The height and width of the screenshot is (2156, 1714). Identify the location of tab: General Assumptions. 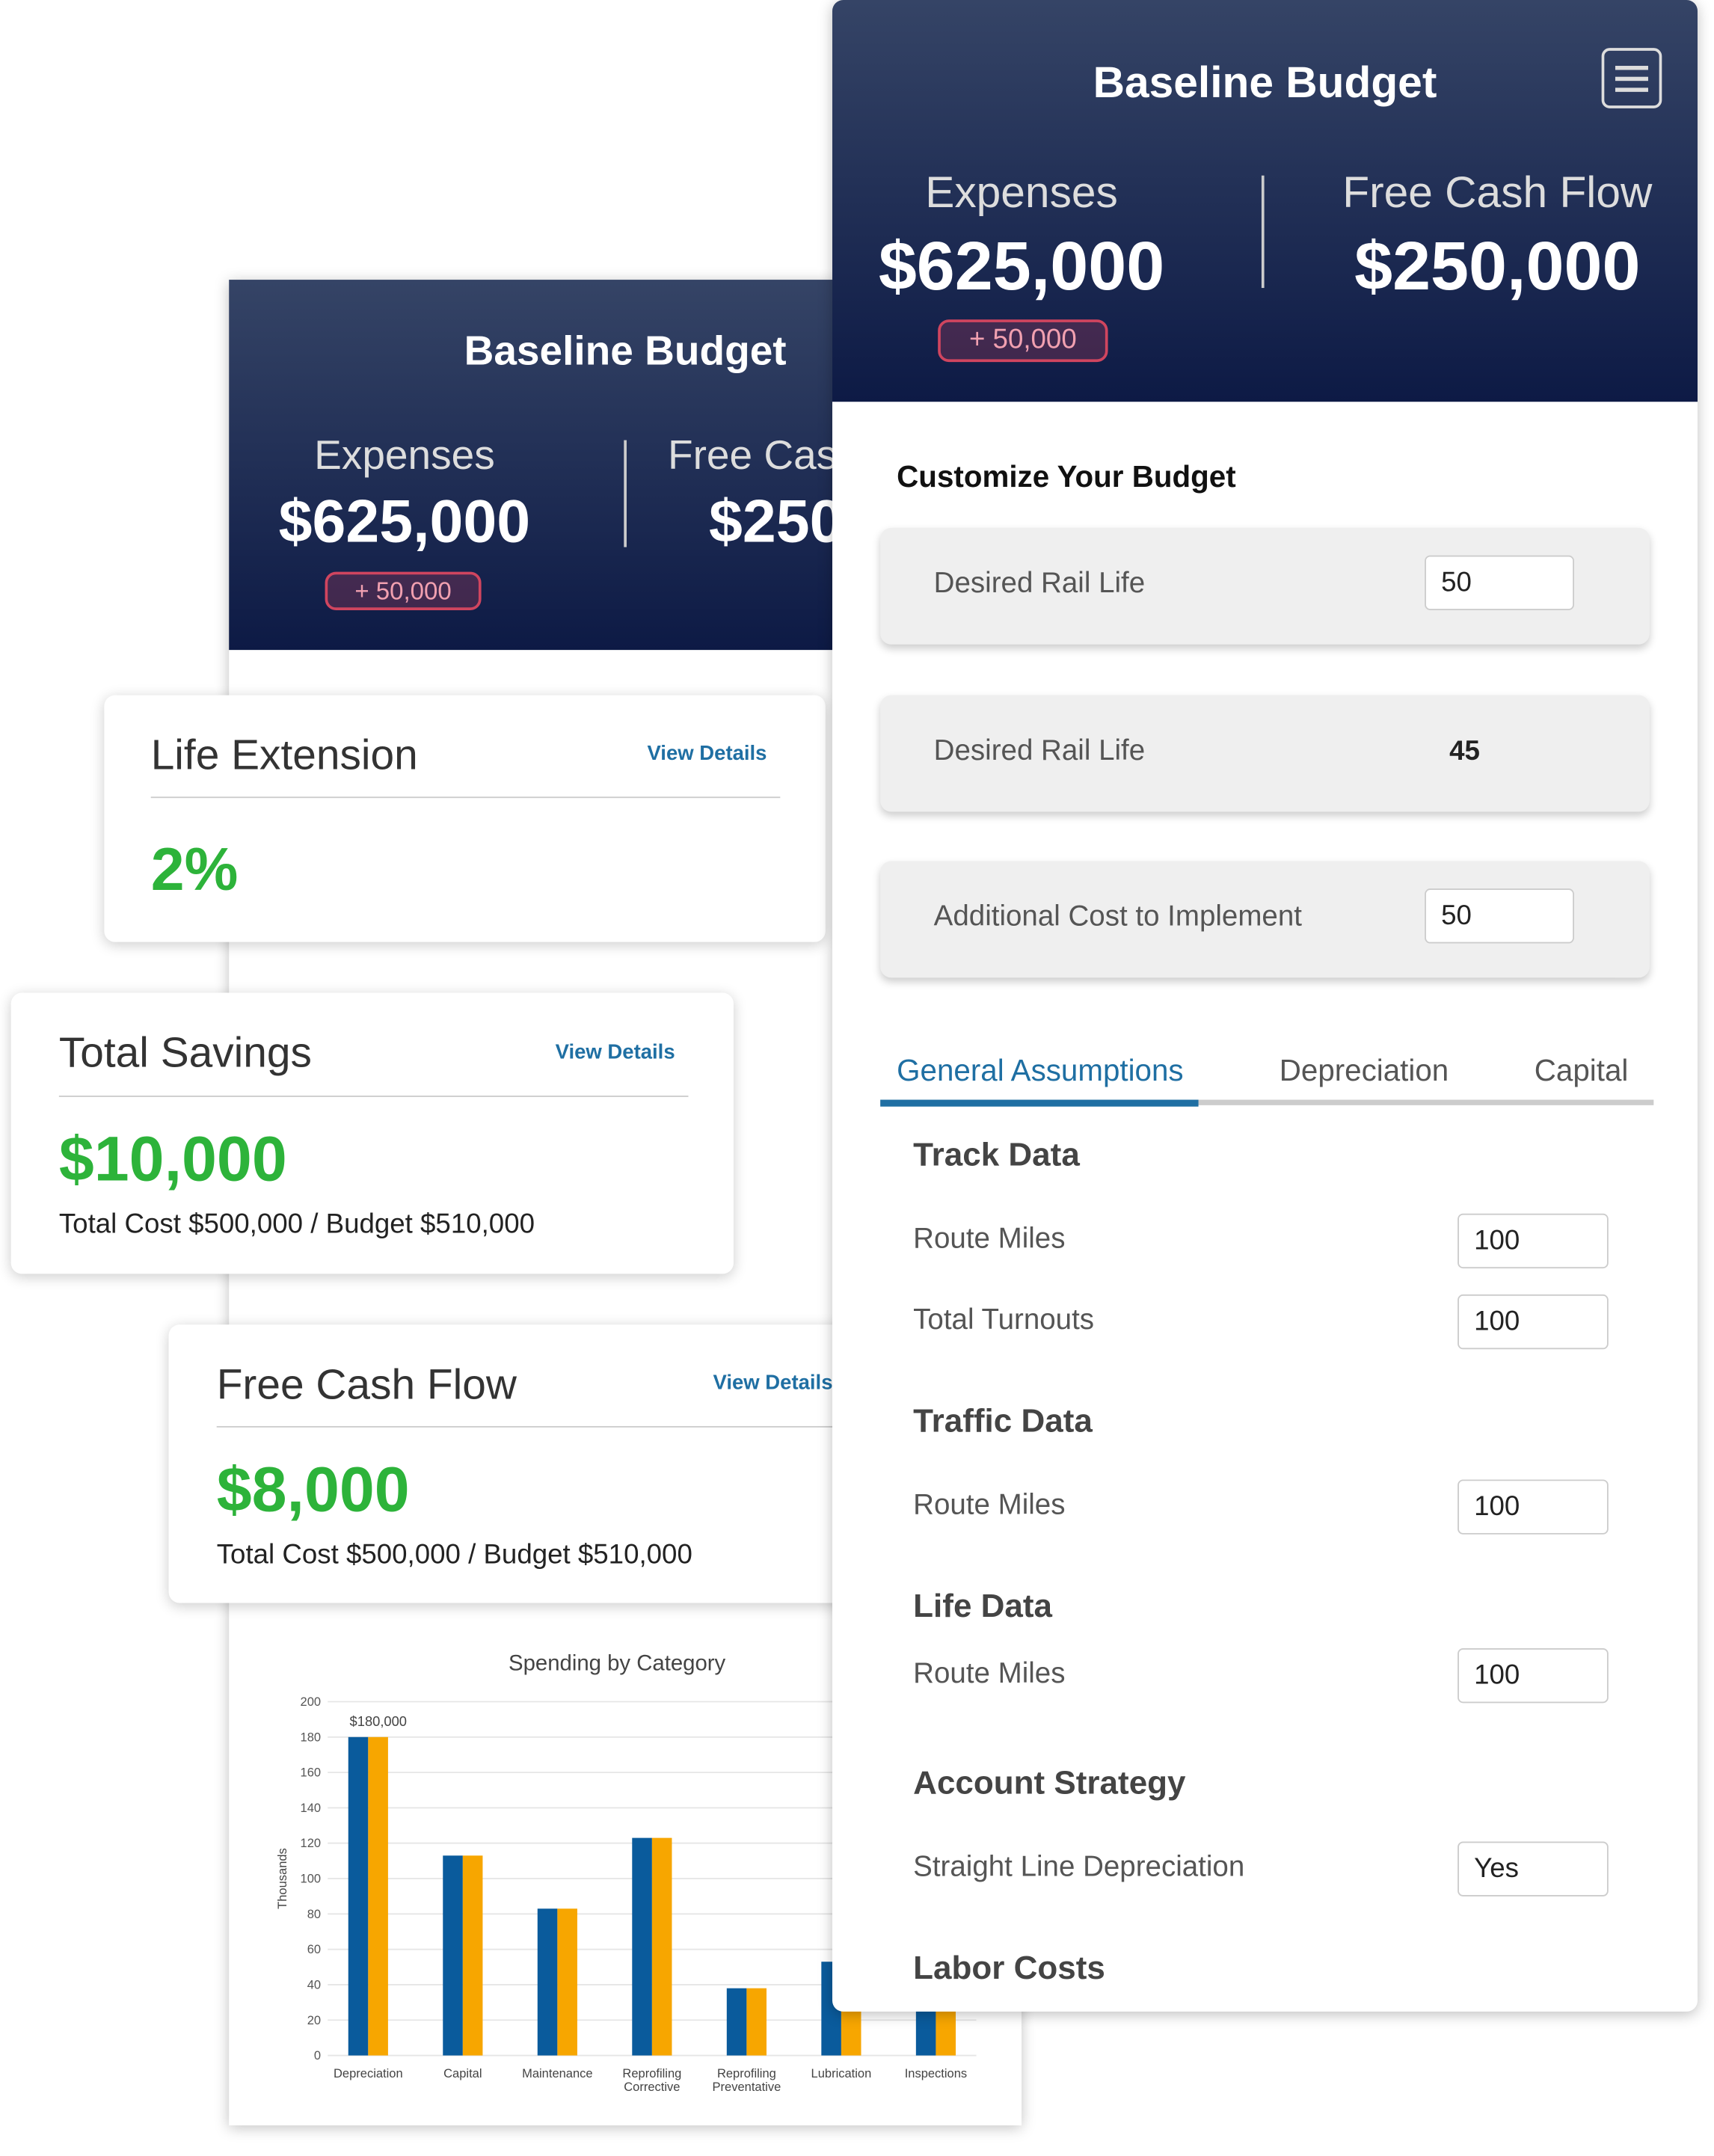
(1040, 1070).